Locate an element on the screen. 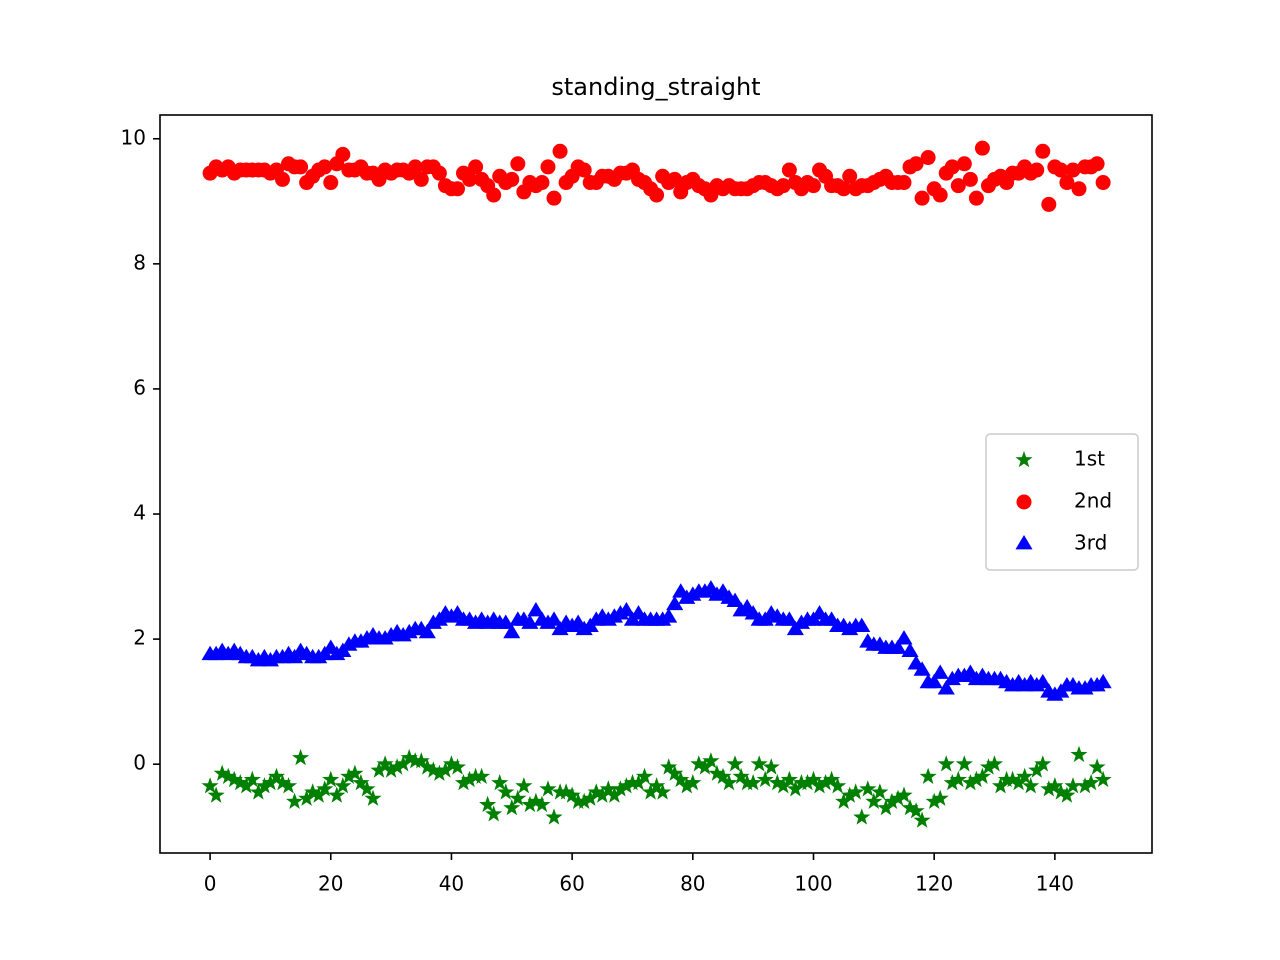 The height and width of the screenshot is (960, 1280). y-tick-label: 4 is located at coordinates (139, 513).